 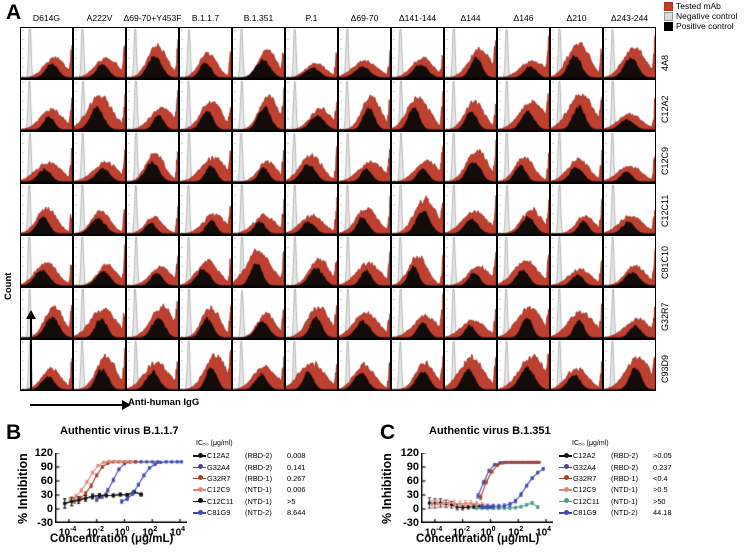 I want to click on flow-histogram-cell-r3-c0, so click(x=46, y=209).